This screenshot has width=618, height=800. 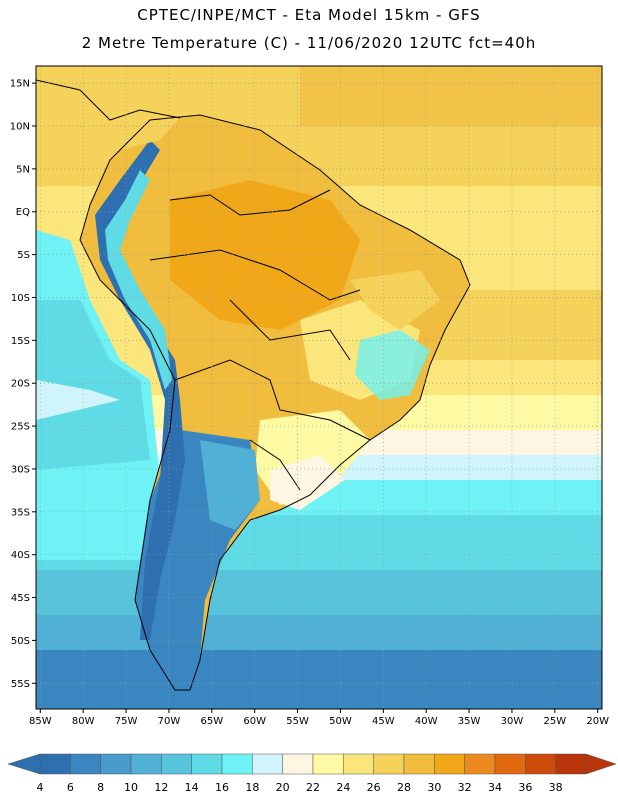 I want to click on lat-label: 5S, so click(x=23, y=255).